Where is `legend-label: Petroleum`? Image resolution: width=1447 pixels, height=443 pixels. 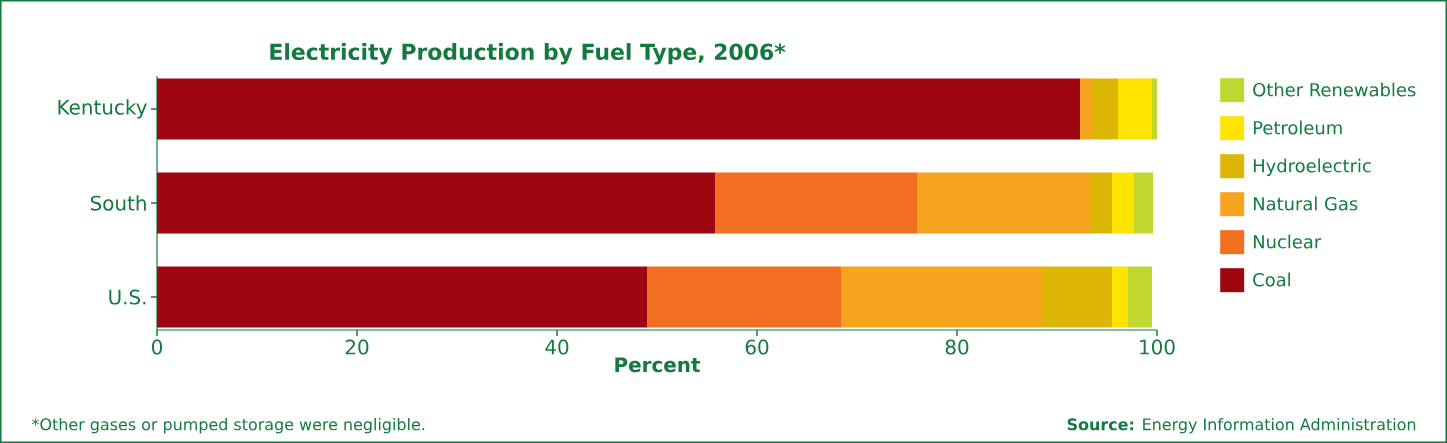 legend-label: Petroleum is located at coordinates (1297, 127).